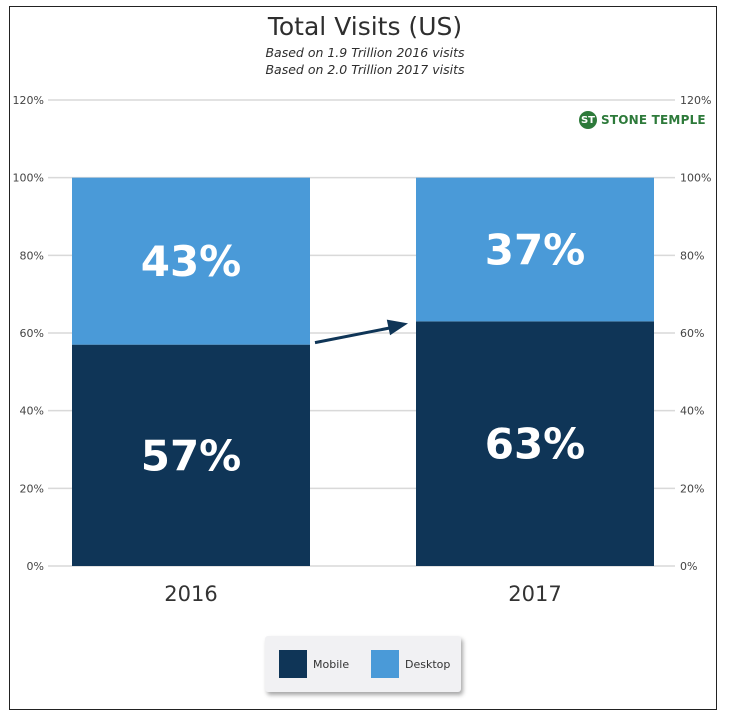  I want to click on stone-temple-logo-icon: ST, so click(588, 120).